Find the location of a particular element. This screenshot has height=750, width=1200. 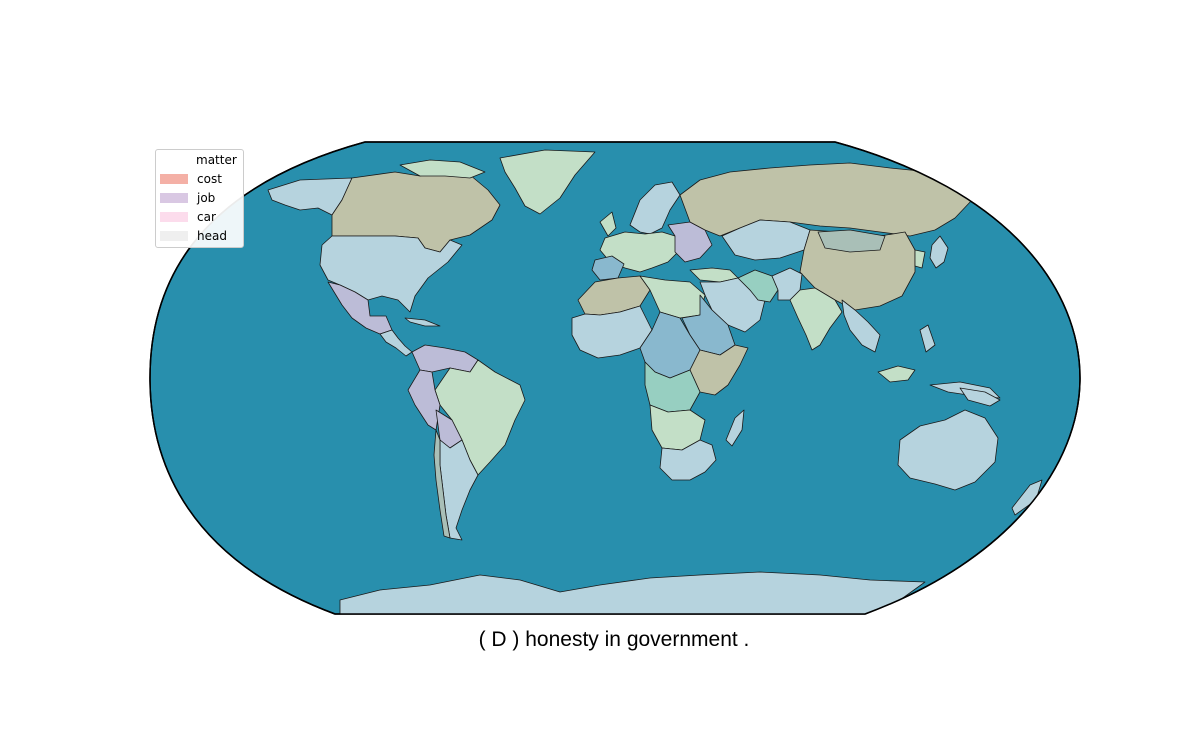

japan is located at coordinates (939, 252).